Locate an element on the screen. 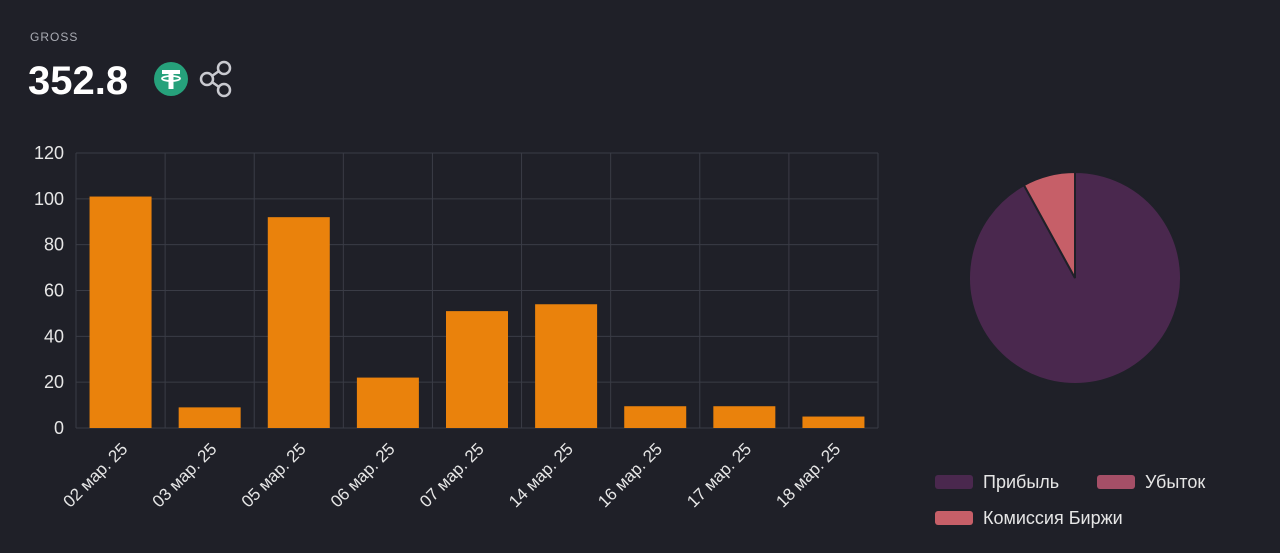 The image size is (1280, 553). y-tick-label: 40 is located at coordinates (54, 336).